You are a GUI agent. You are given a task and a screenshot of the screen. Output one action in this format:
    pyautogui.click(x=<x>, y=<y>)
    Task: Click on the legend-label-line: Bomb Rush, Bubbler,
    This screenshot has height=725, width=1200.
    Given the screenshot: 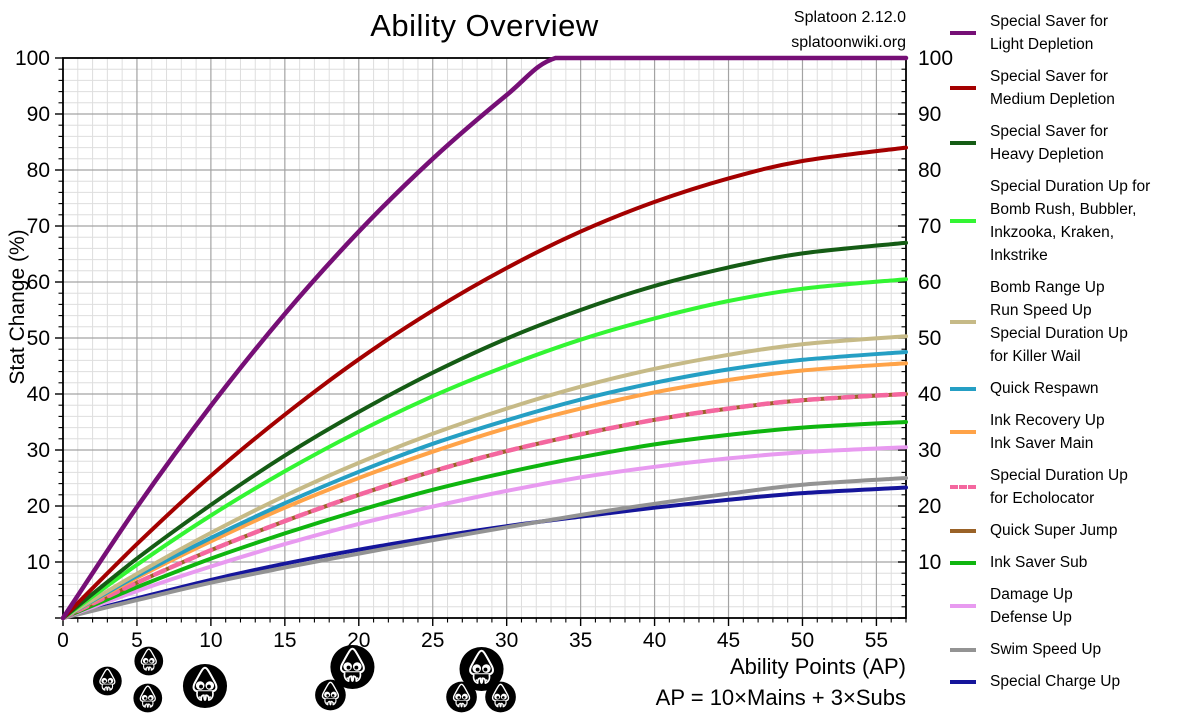 What is the action you would take?
    pyautogui.click(x=1063, y=209)
    